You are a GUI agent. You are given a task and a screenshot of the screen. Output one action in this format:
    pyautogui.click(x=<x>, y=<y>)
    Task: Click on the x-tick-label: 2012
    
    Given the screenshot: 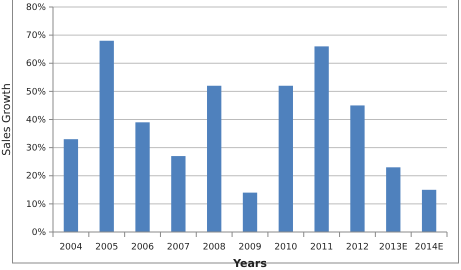 What is the action you would take?
    pyautogui.click(x=357, y=247)
    